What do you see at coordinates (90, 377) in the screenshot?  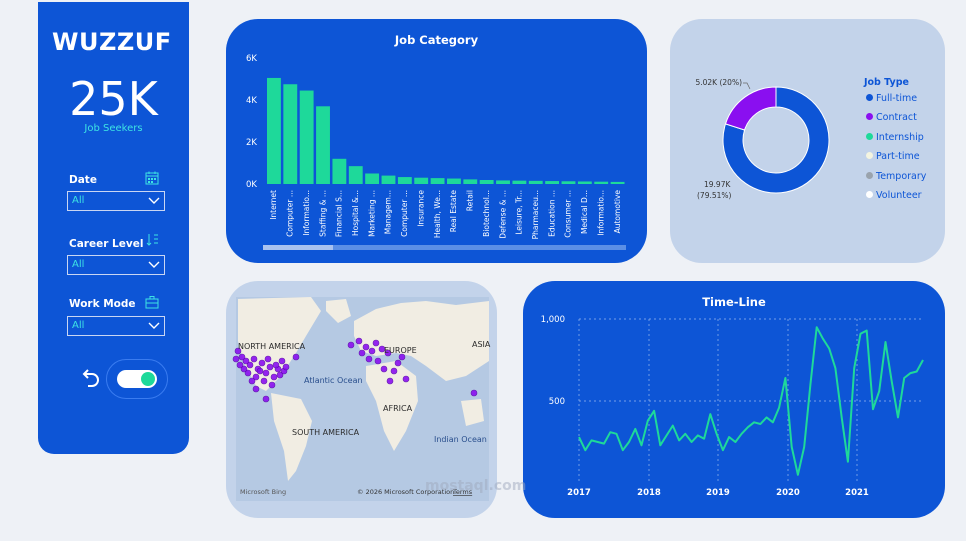 I see `back-arrow-icon` at bounding box center [90, 377].